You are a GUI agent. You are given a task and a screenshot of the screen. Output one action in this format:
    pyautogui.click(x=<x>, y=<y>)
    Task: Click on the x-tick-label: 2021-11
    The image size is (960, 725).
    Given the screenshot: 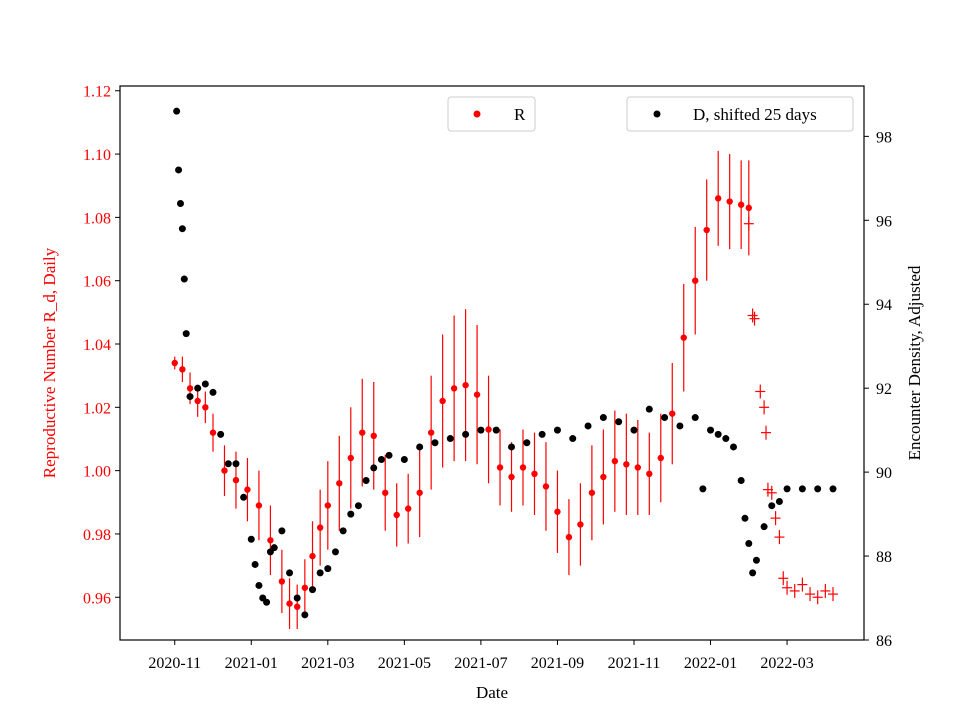 What is the action you would take?
    pyautogui.click(x=634, y=663)
    